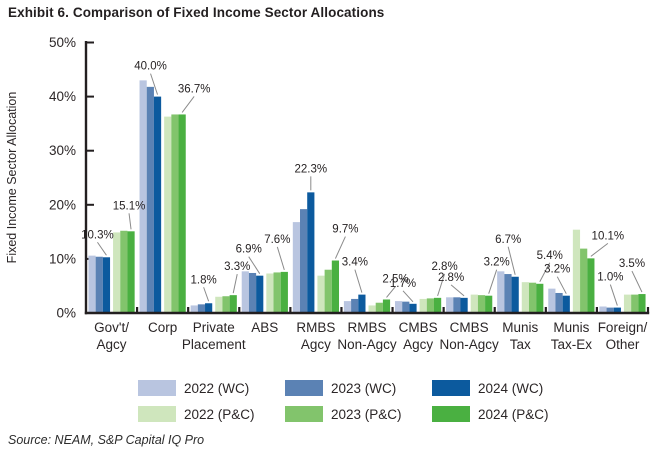 The image size is (652, 457). Describe the element at coordinates (214, 327) in the screenshot. I see `category-label: Private` at that location.